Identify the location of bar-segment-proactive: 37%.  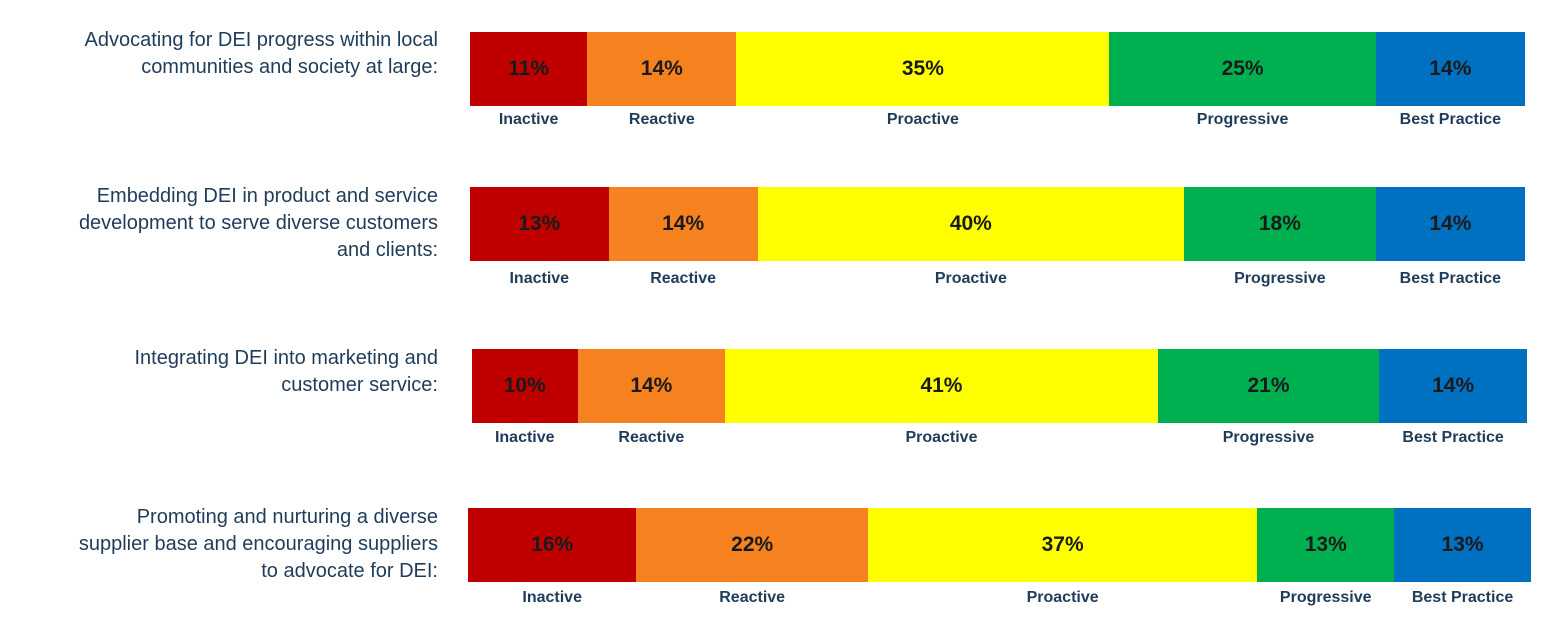
(1062, 545).